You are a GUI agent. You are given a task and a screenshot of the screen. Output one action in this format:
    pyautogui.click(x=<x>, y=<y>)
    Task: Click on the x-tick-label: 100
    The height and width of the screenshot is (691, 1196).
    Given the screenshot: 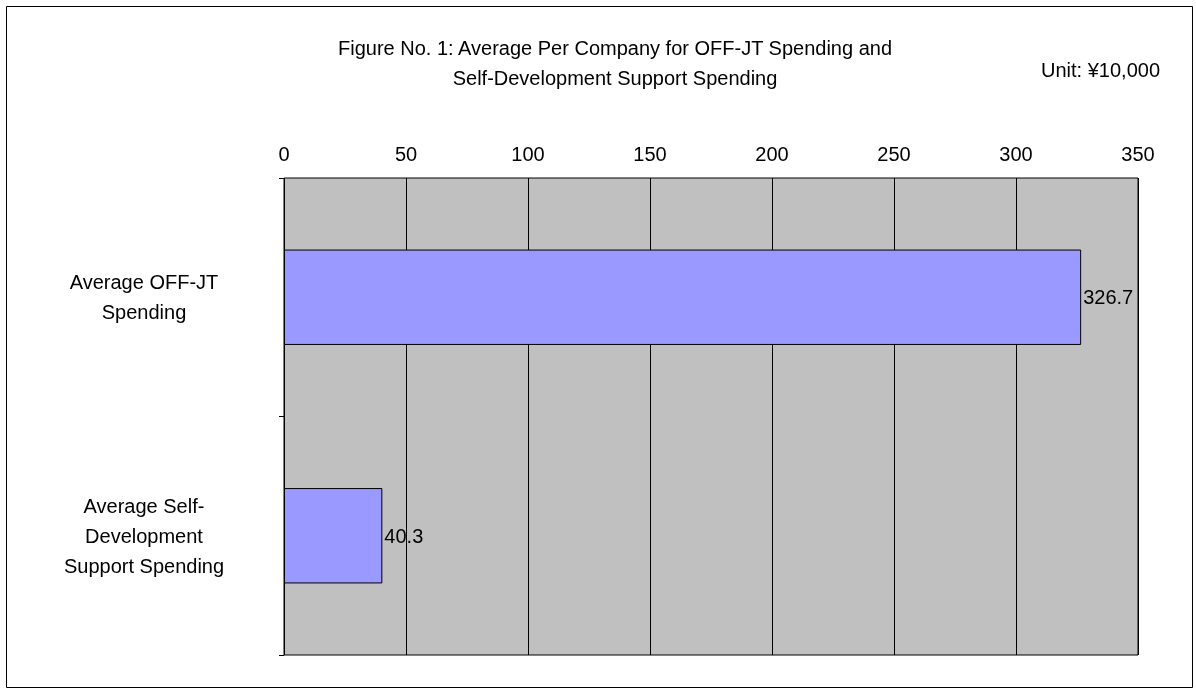 What is the action you would take?
    pyautogui.click(x=528, y=154)
    